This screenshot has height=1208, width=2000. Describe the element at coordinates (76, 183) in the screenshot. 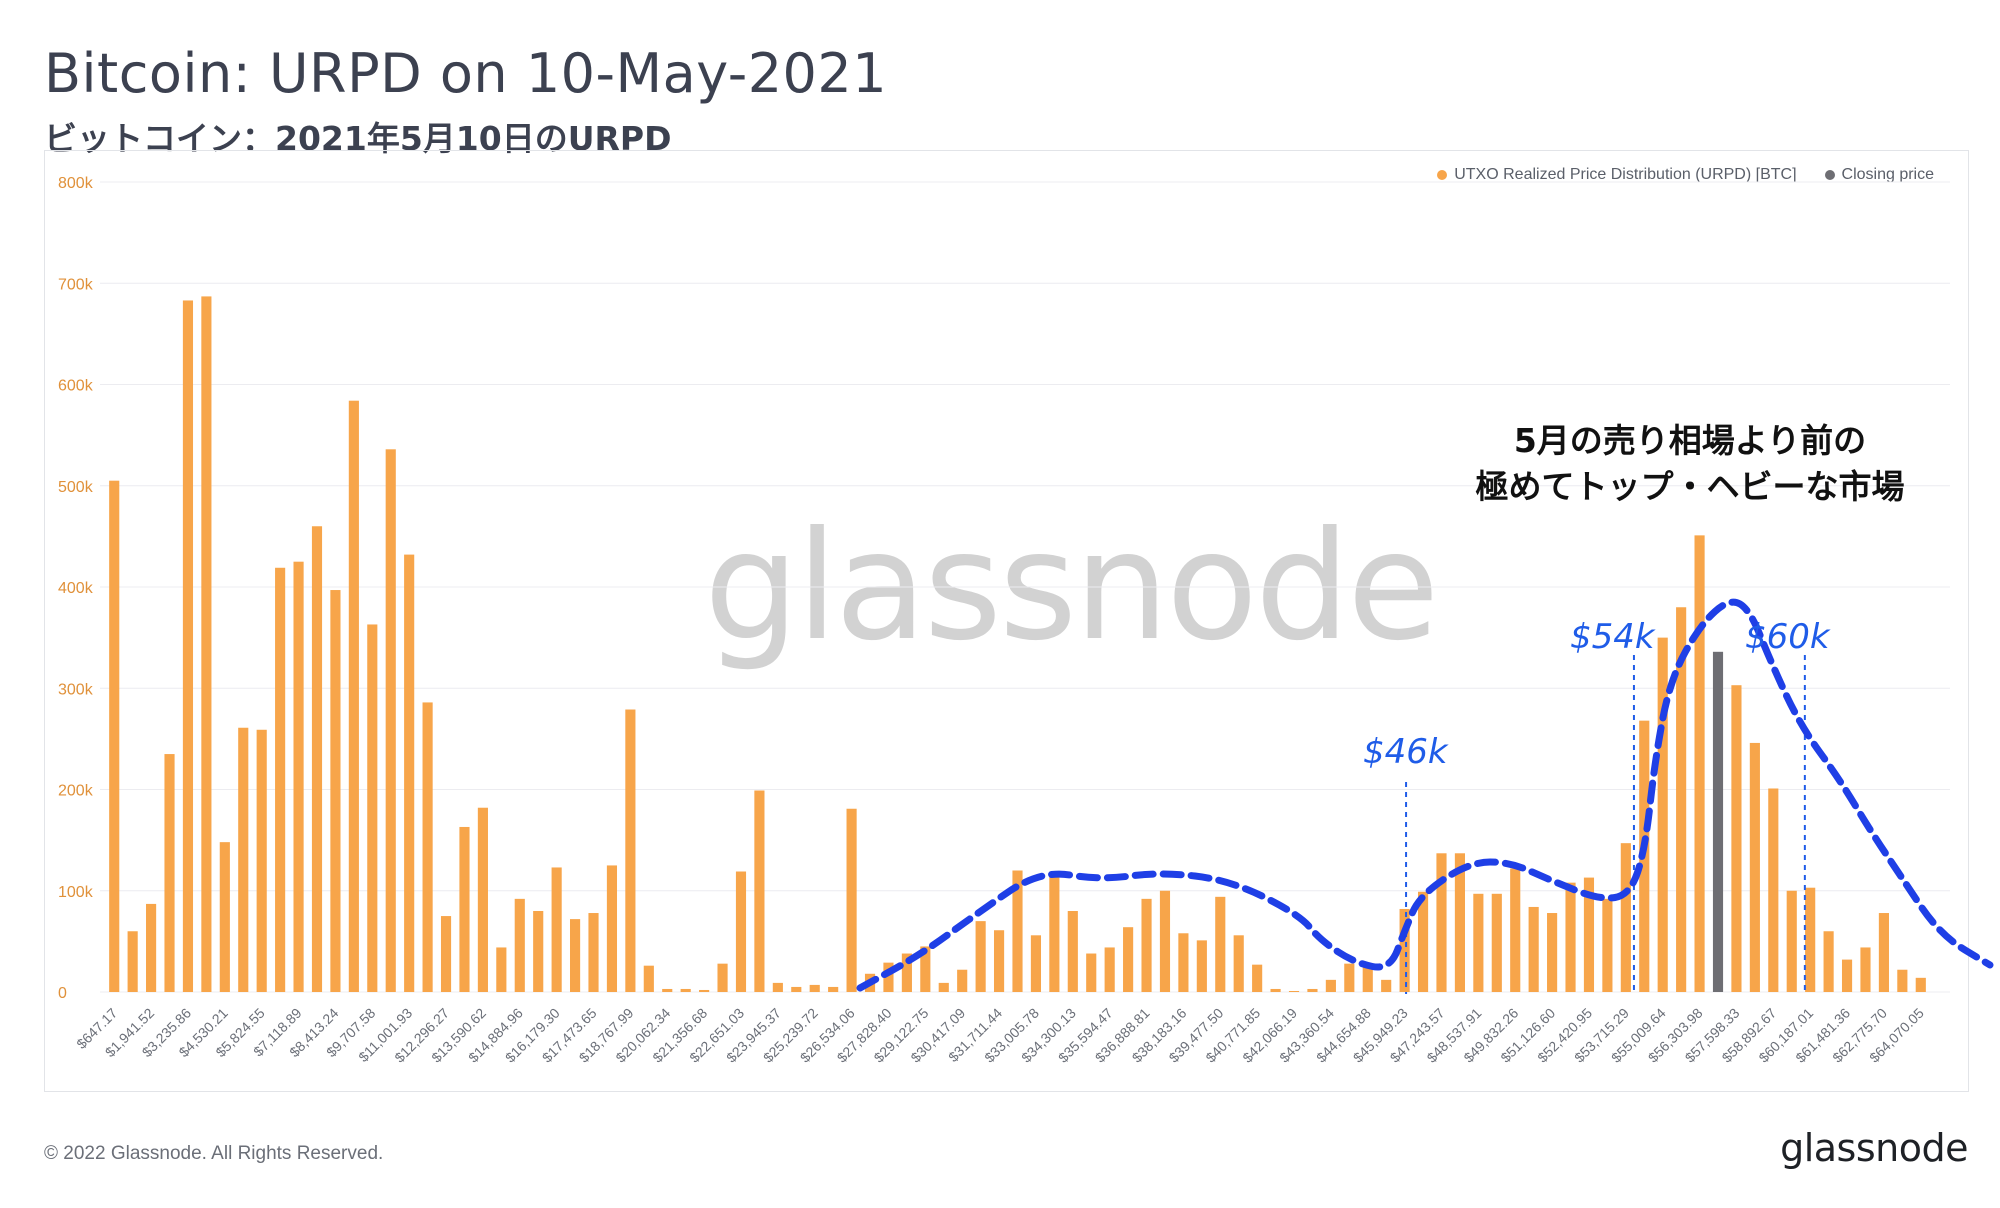

I see `y-tick-label: 800k` at that location.